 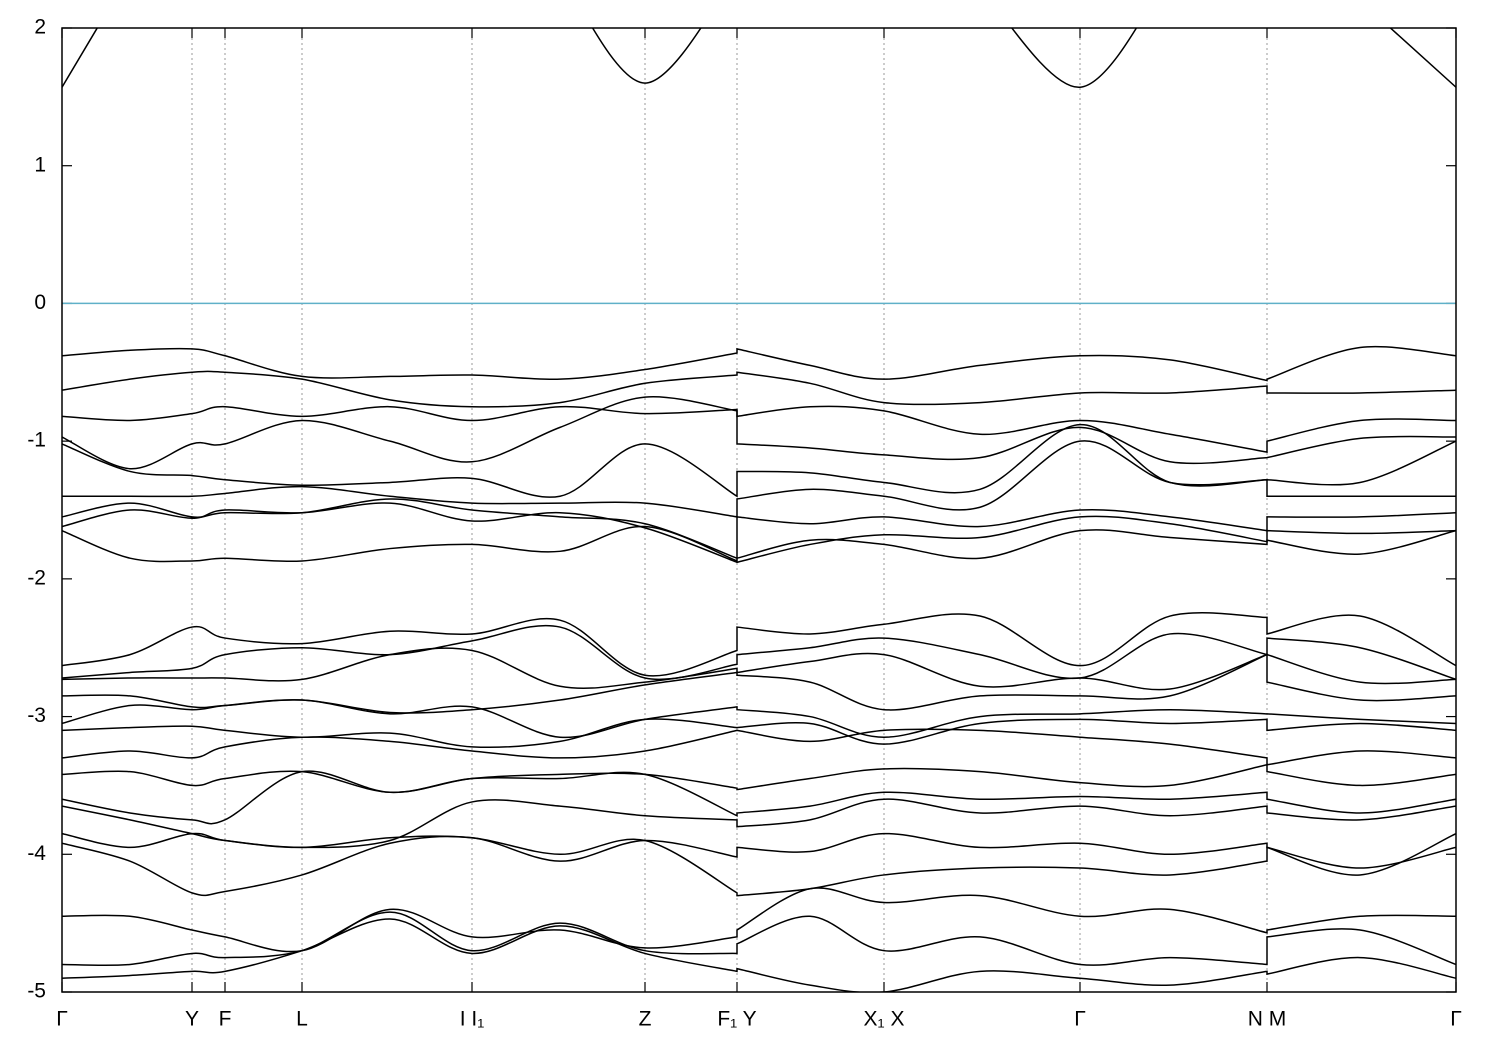 What do you see at coordinates (472, 1019) in the screenshot?
I see `x-tick-label: I I₁` at bounding box center [472, 1019].